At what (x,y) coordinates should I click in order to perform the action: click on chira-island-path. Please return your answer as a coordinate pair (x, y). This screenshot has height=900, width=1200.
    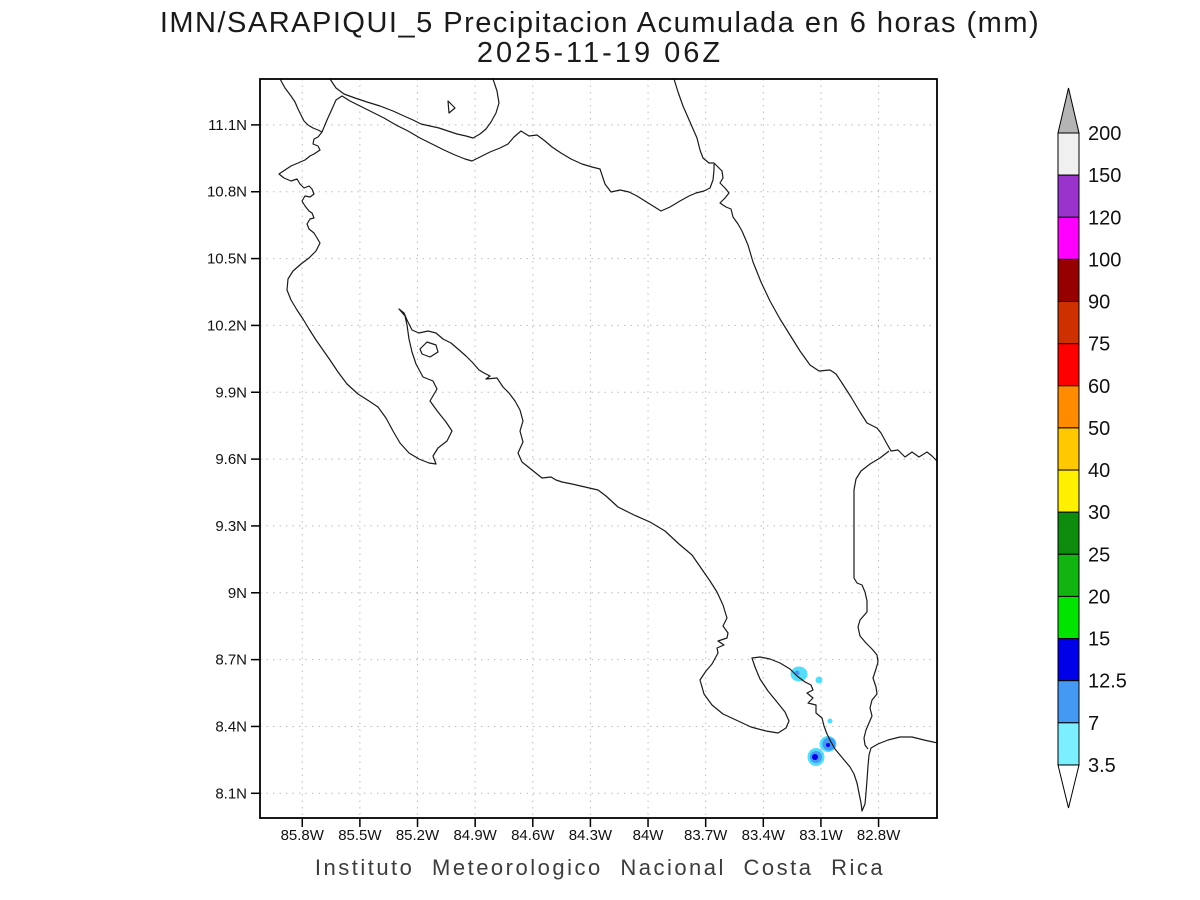
    Looking at the image, I should click on (429, 349).